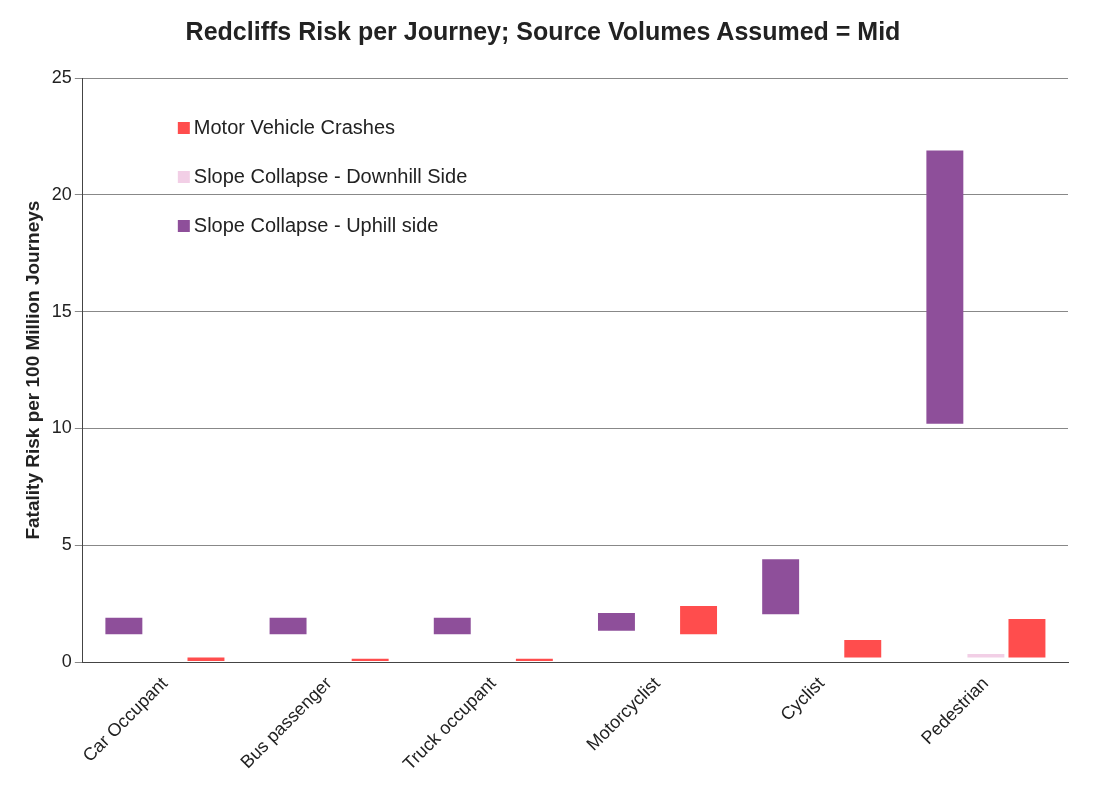 The height and width of the screenshot is (796, 1118). Describe the element at coordinates (543, 30) in the screenshot. I see `chart-title: Redcliffs Risk per Journey; Source Volumes Assumed = Mid` at that location.